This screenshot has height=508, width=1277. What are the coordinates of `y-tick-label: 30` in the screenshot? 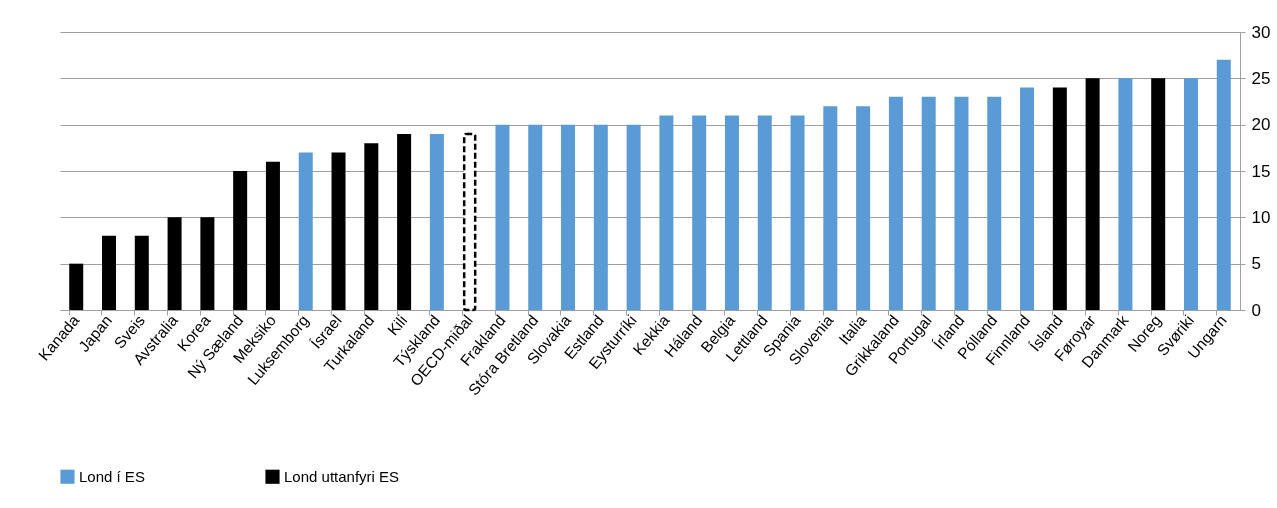 It's located at (1261, 32).